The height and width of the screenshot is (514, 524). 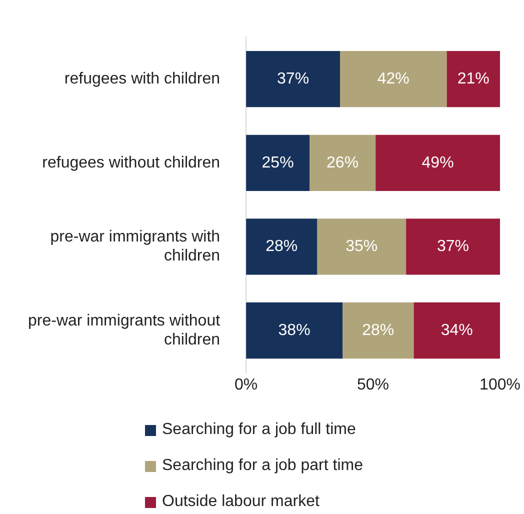 What do you see at coordinates (135, 246) in the screenshot?
I see `y-tick-label: pre-war immigrants with children` at bounding box center [135, 246].